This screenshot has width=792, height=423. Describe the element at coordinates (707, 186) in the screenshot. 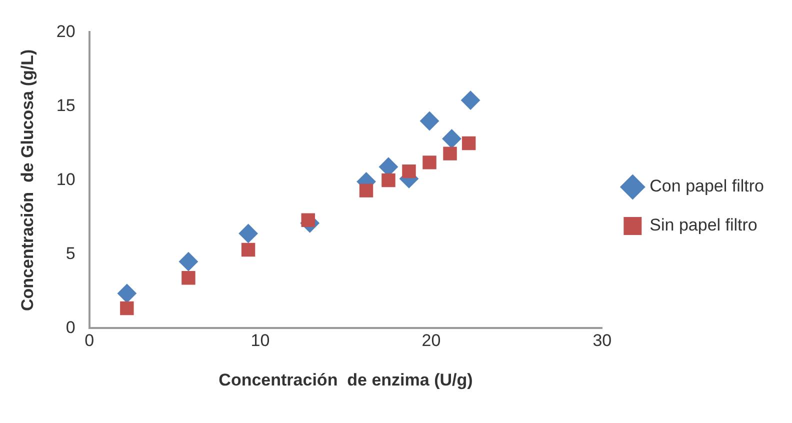

I see `legend-label: Con papel filtro` at that location.